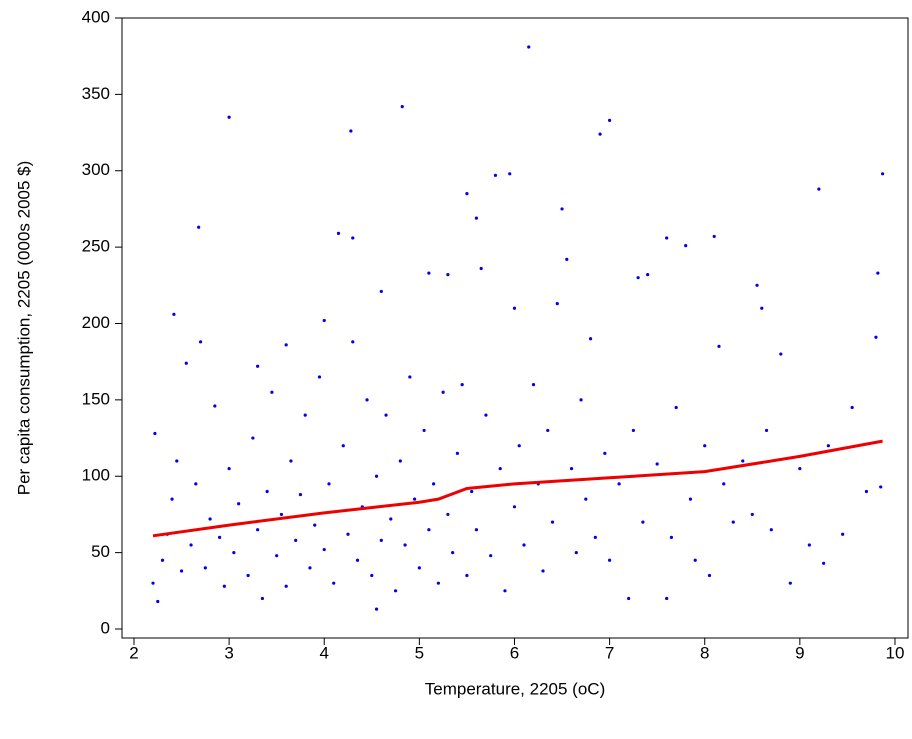 The width and height of the screenshot is (912, 739). Describe the element at coordinates (515, 688) in the screenshot. I see `x-axis-label: Temperature, 2205 (oC)` at that location.